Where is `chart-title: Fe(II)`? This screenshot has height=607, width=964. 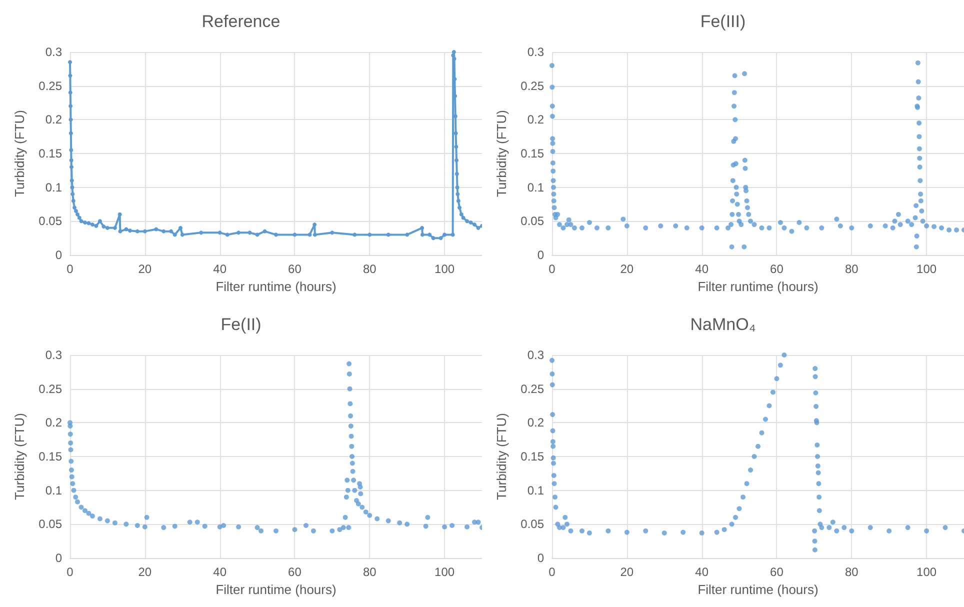
chart-title: Fe(II) is located at coordinates (241, 324).